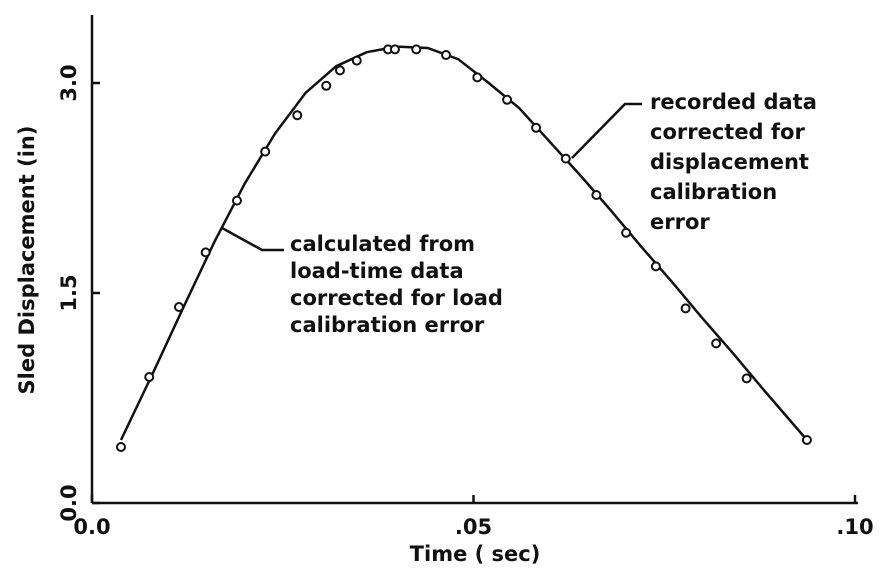 This screenshot has width=886, height=576. I want to click on y-tick-label: 0.0, so click(69, 502).